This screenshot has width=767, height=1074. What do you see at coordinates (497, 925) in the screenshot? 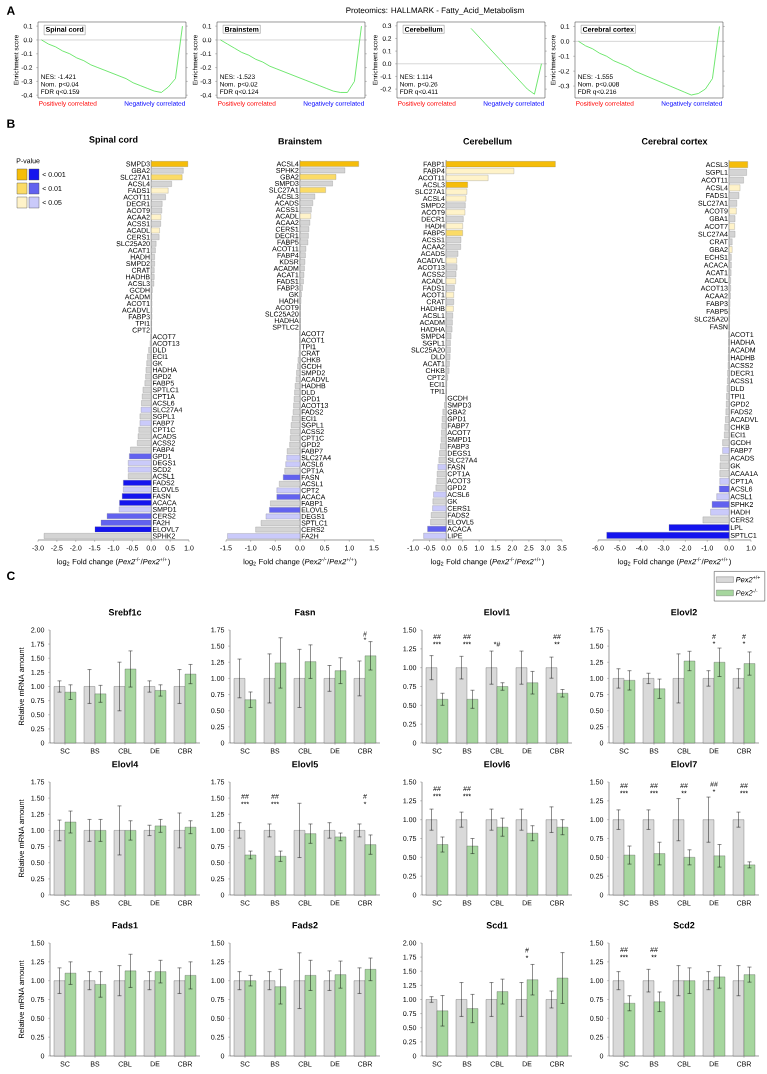
I see `chart-title: Scd1` at bounding box center [497, 925].